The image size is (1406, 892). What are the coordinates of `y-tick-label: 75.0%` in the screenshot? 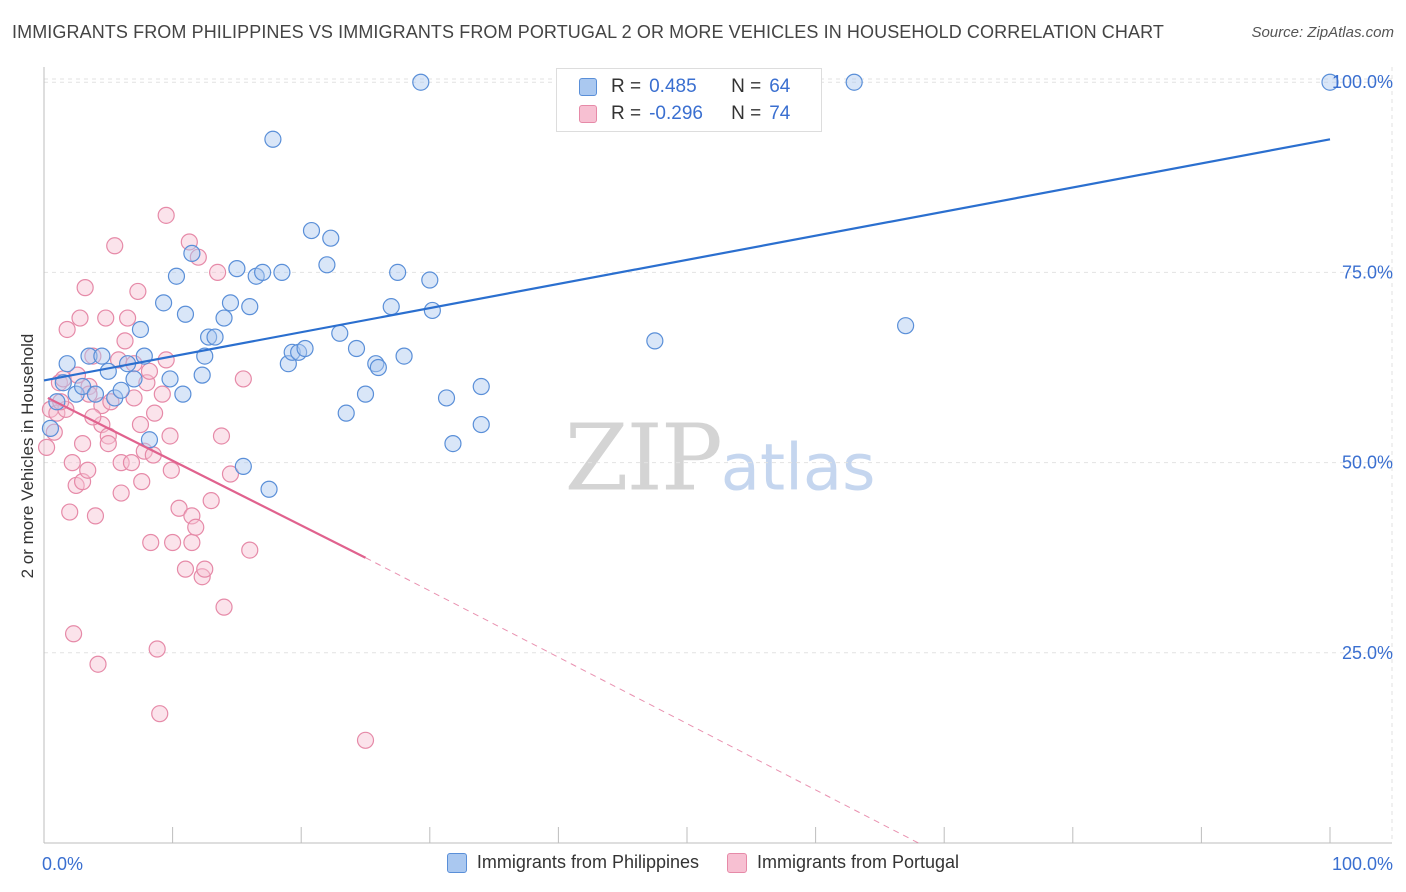 It's located at (1367, 272).